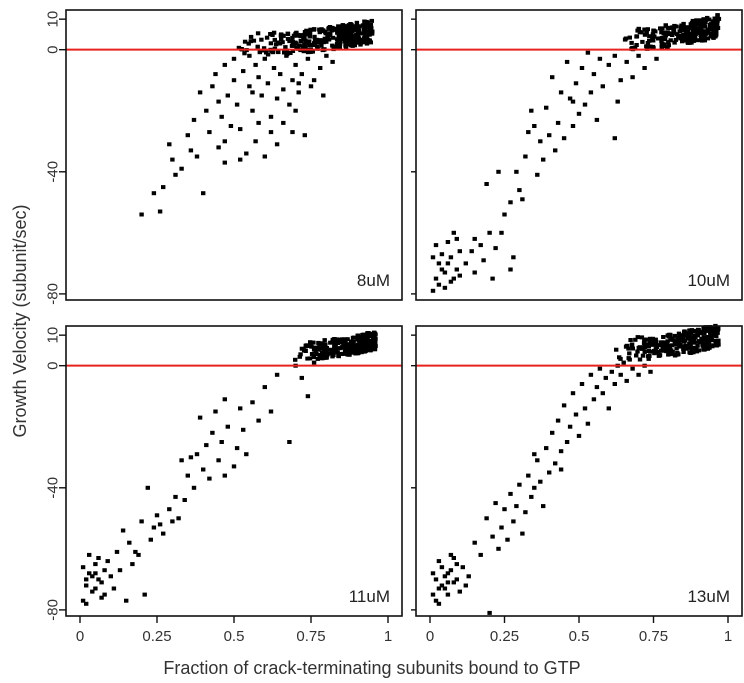  Describe the element at coordinates (579, 636) in the screenshot. I see `x-tick-label: 0.5` at that location.